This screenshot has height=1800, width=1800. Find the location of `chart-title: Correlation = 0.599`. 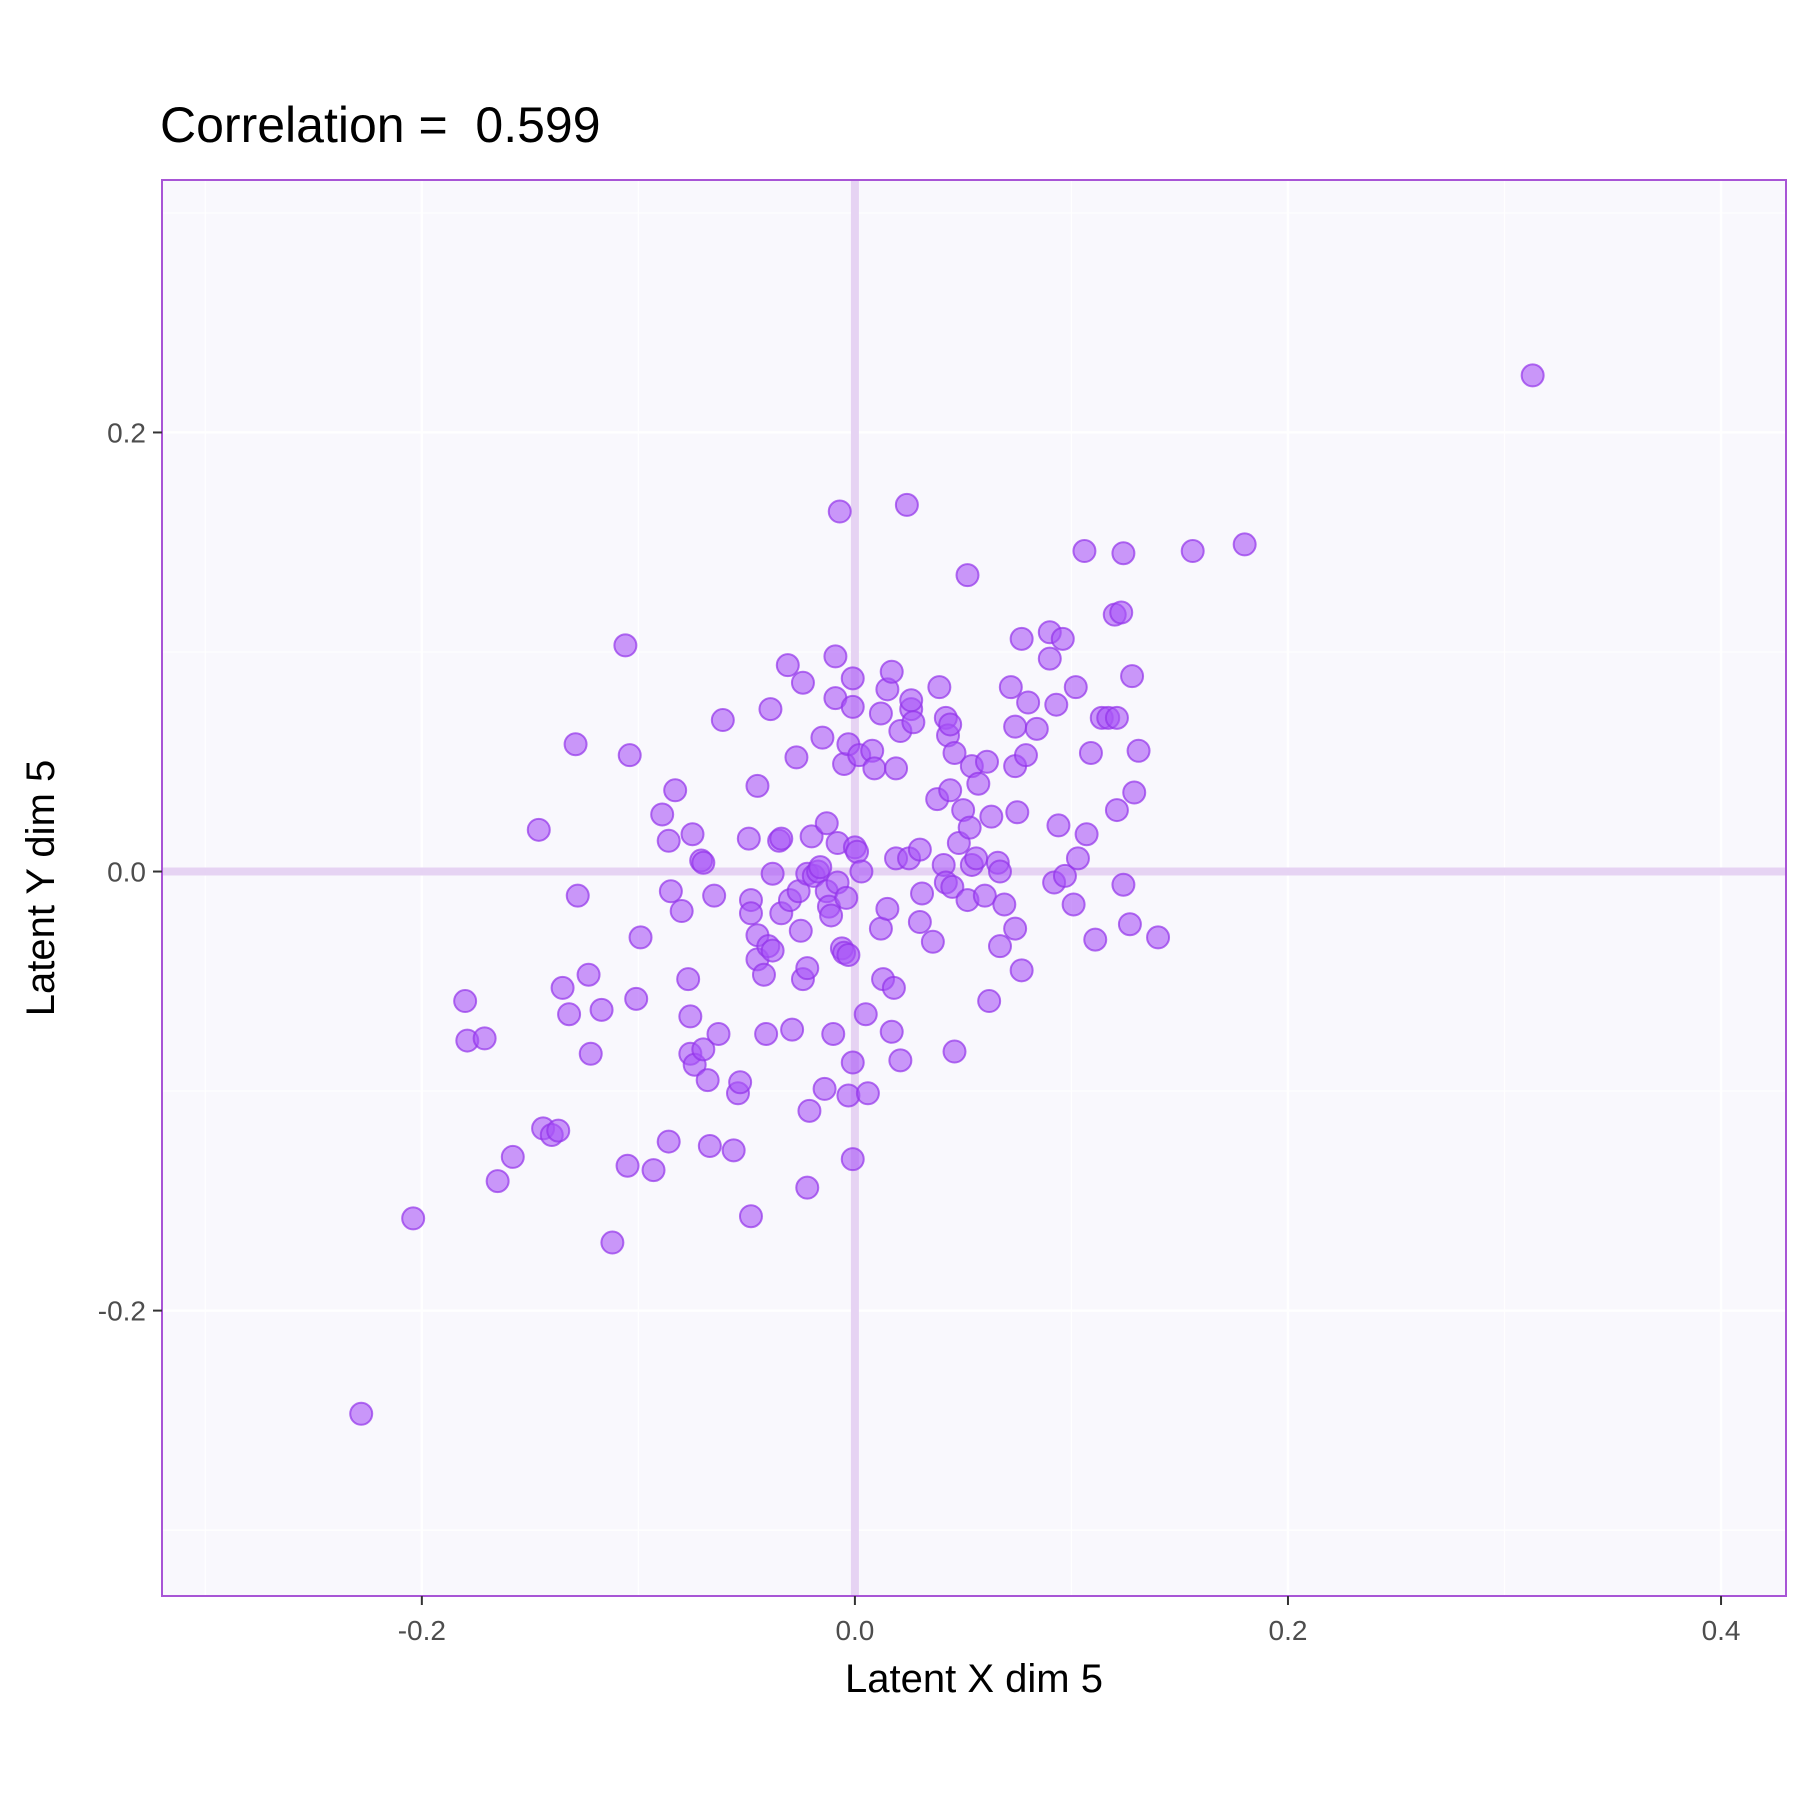

chart-title: Correlation = 0.599 is located at coordinates (380, 125).